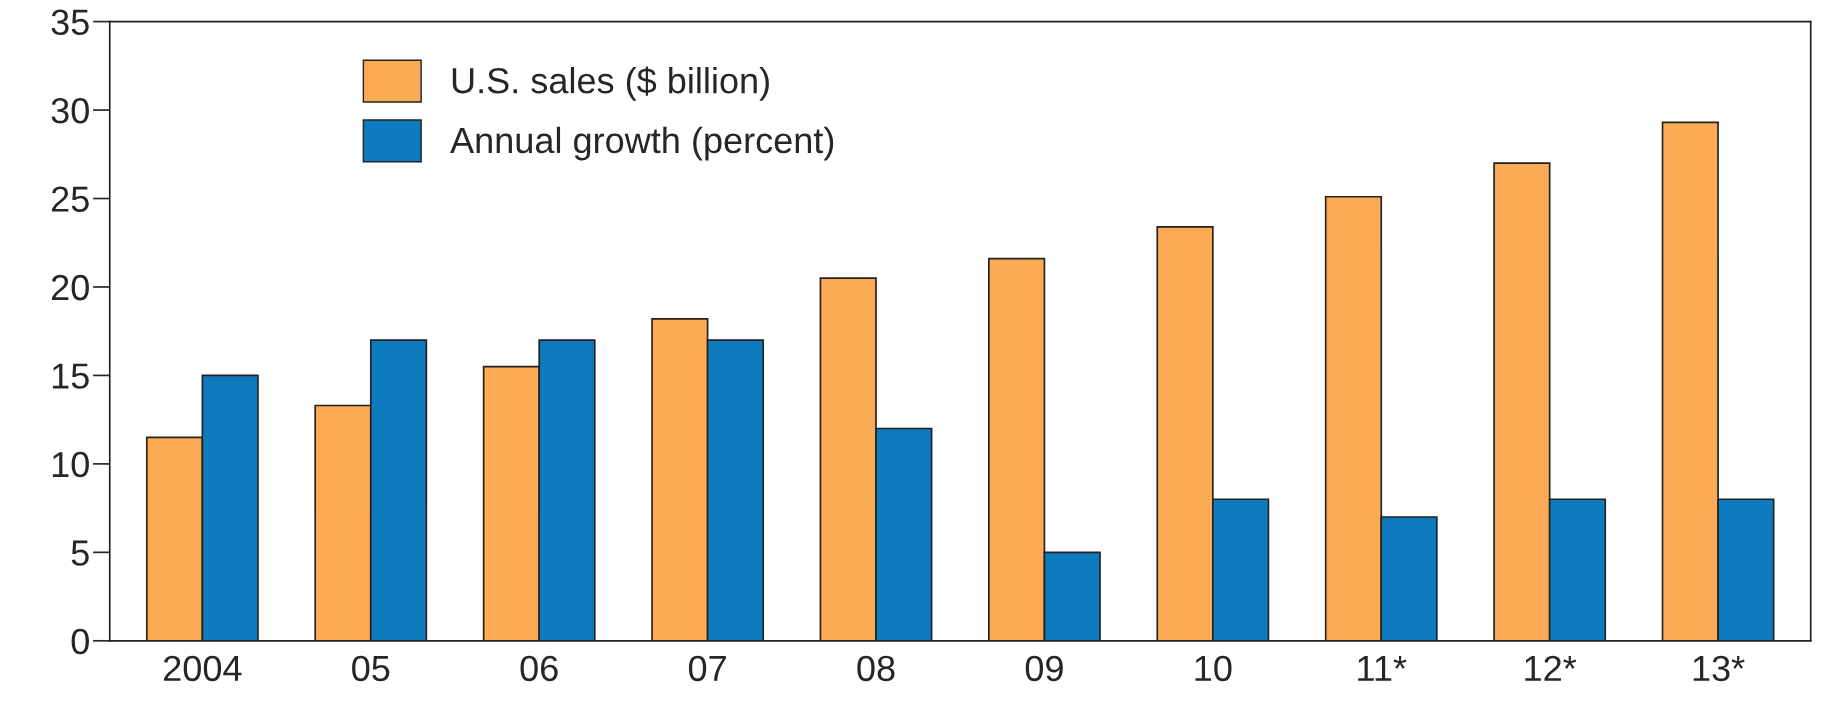  I want to click on y-tick-label: 25, so click(70, 199).